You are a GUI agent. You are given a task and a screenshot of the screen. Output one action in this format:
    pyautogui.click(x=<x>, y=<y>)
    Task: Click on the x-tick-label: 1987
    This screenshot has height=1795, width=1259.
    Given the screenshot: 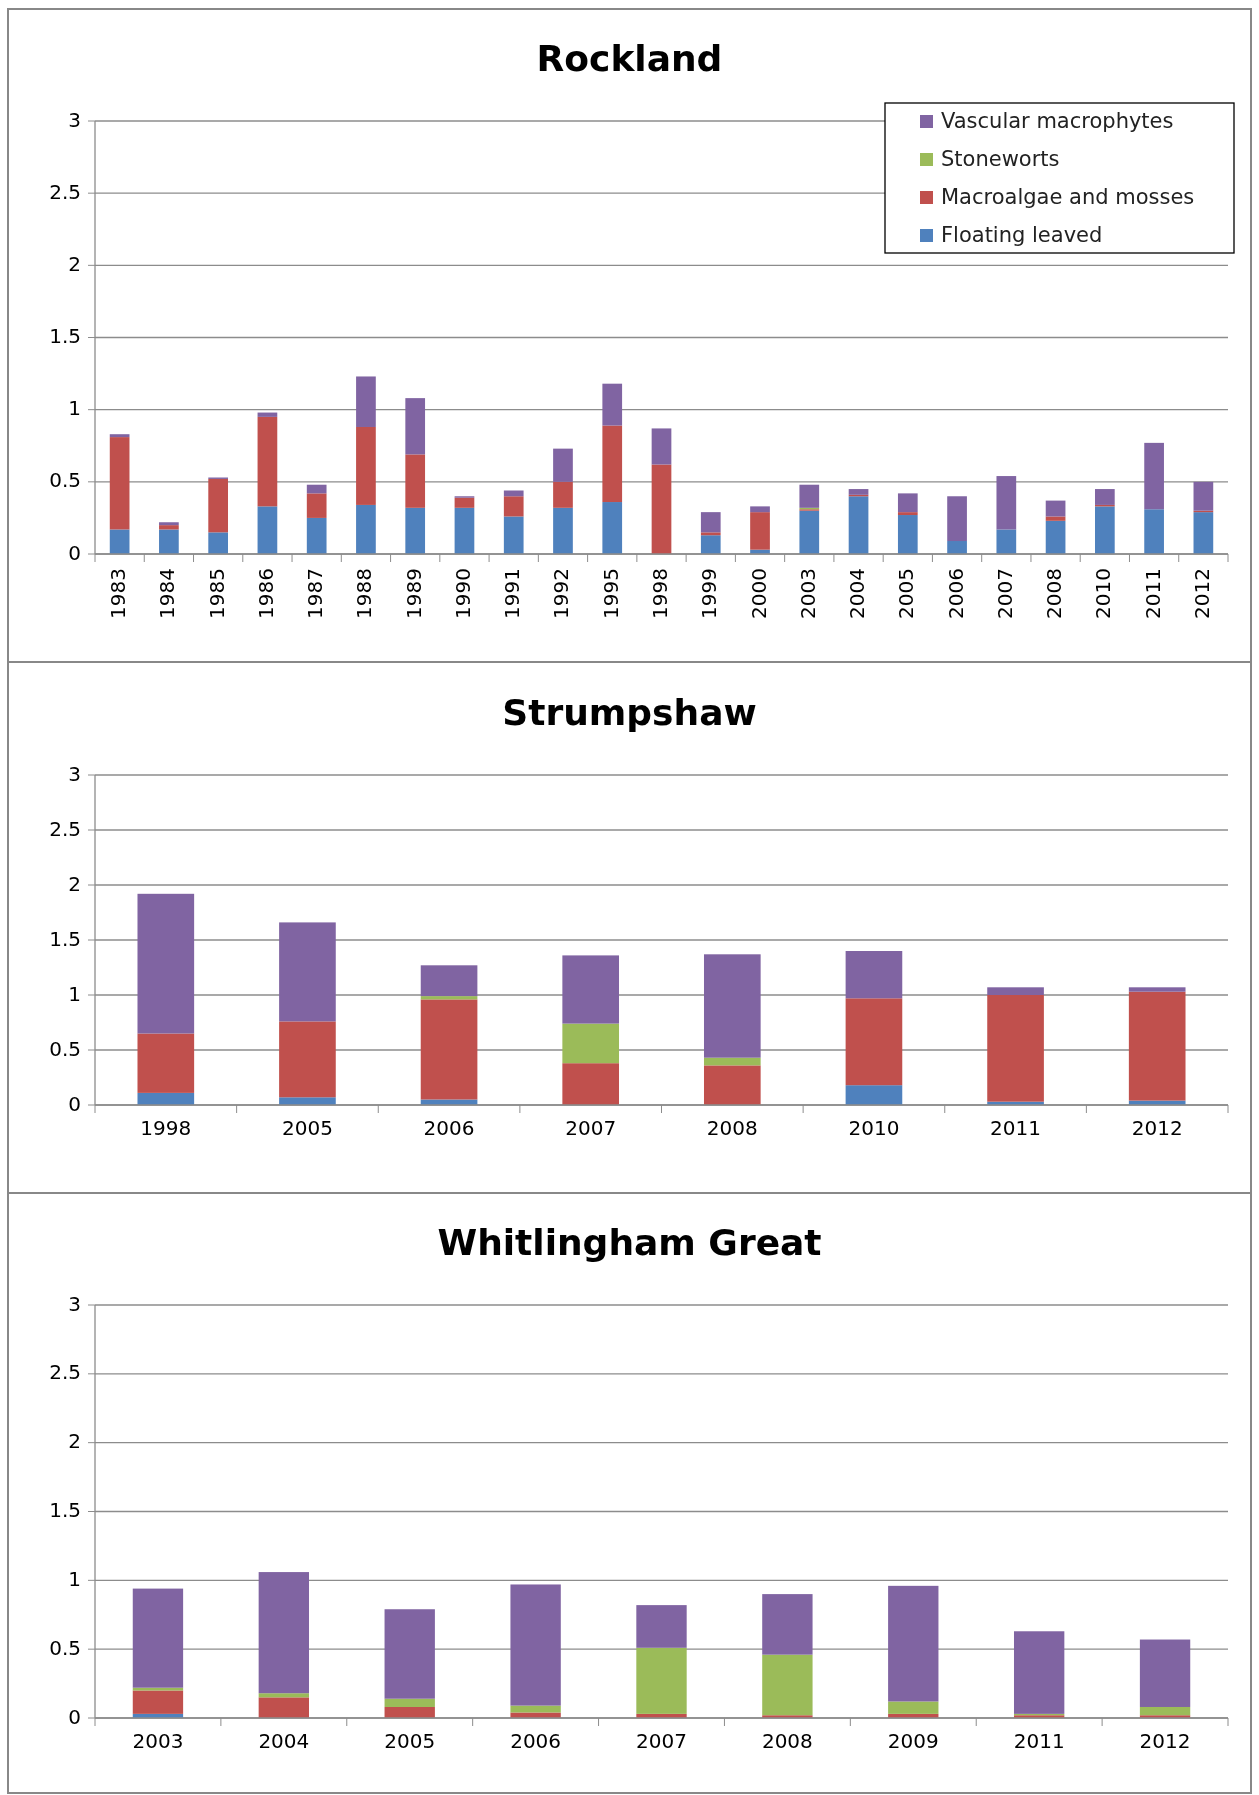 What is the action you would take?
    pyautogui.click(x=315, y=593)
    